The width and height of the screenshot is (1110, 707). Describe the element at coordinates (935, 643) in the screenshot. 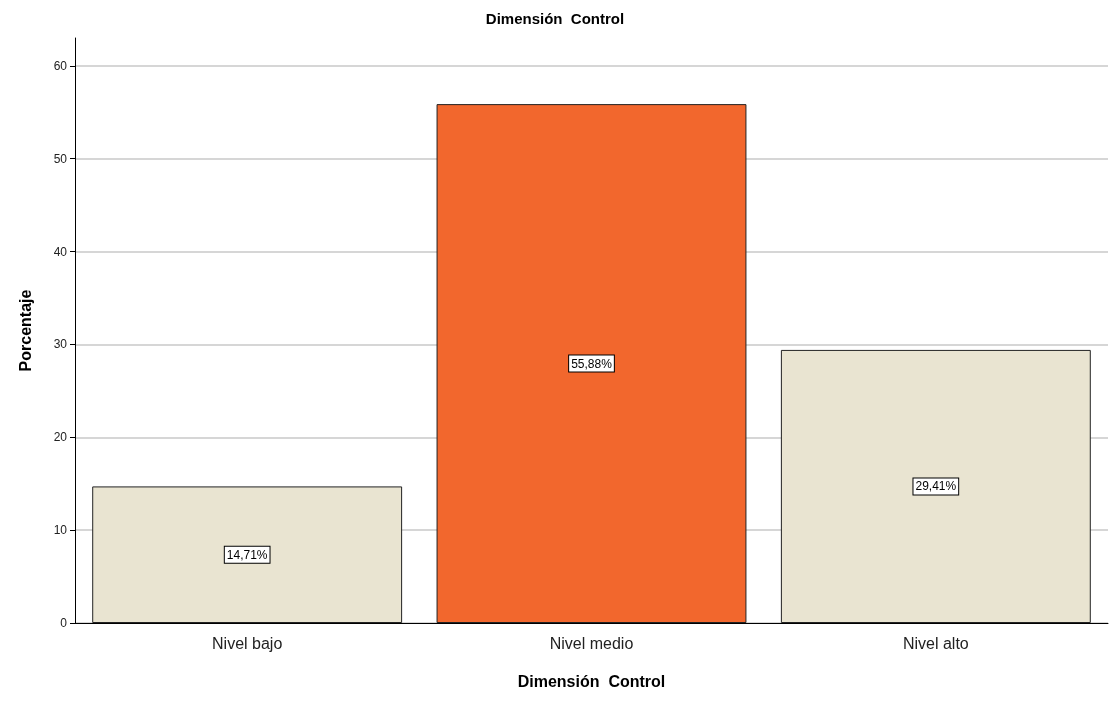

I see `x-tick-label: Nivel alto` at that location.